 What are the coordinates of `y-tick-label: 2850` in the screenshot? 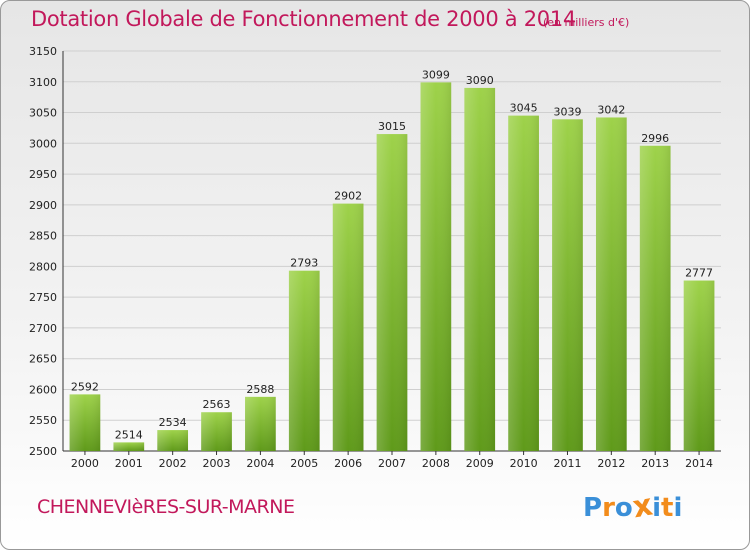 It's located at (43, 236).